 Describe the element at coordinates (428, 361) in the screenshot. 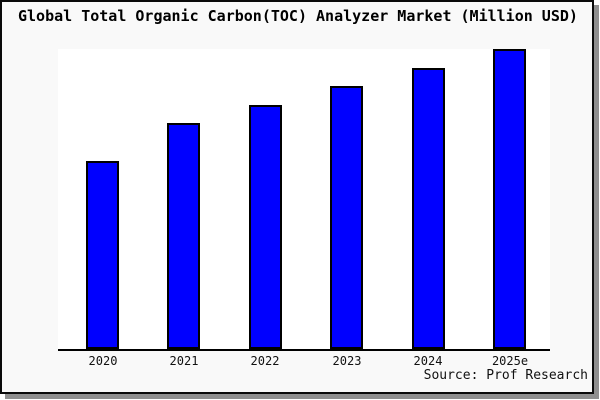

I see `x-tick-label: 2024` at that location.